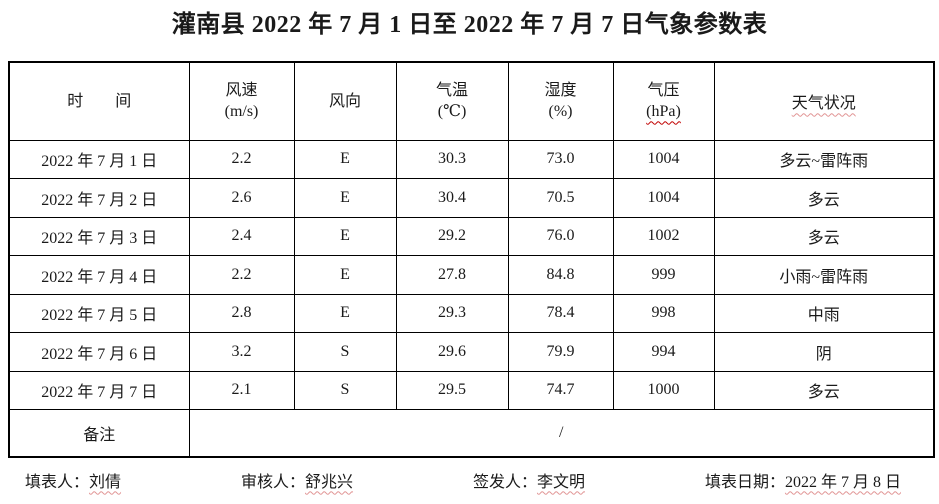 The height and width of the screenshot is (504, 939). Describe the element at coordinates (241, 112) in the screenshot. I see `wind-speed-header-unit: (m/s)` at that location.